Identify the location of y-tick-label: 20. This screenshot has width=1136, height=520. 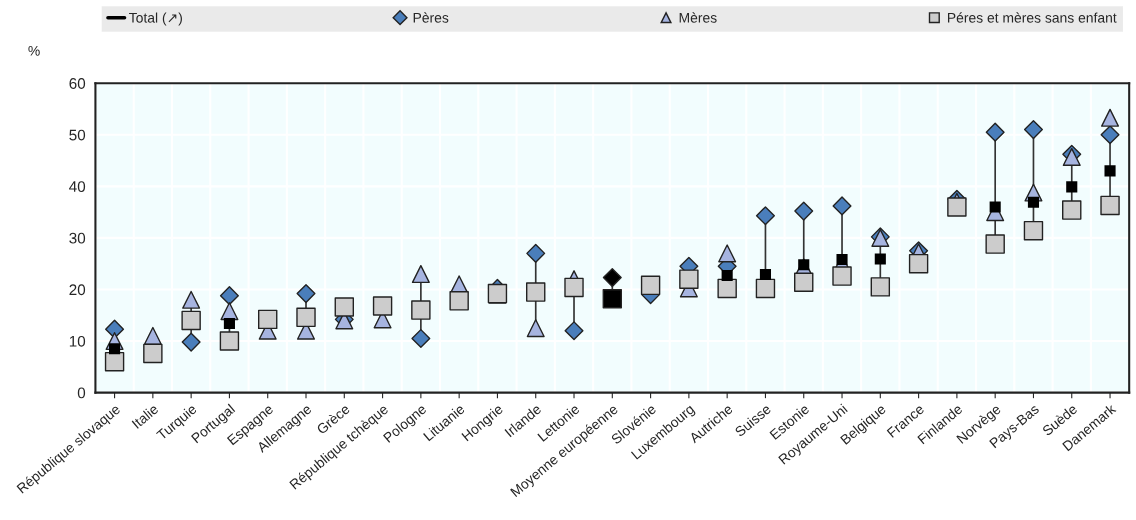
(77, 290).